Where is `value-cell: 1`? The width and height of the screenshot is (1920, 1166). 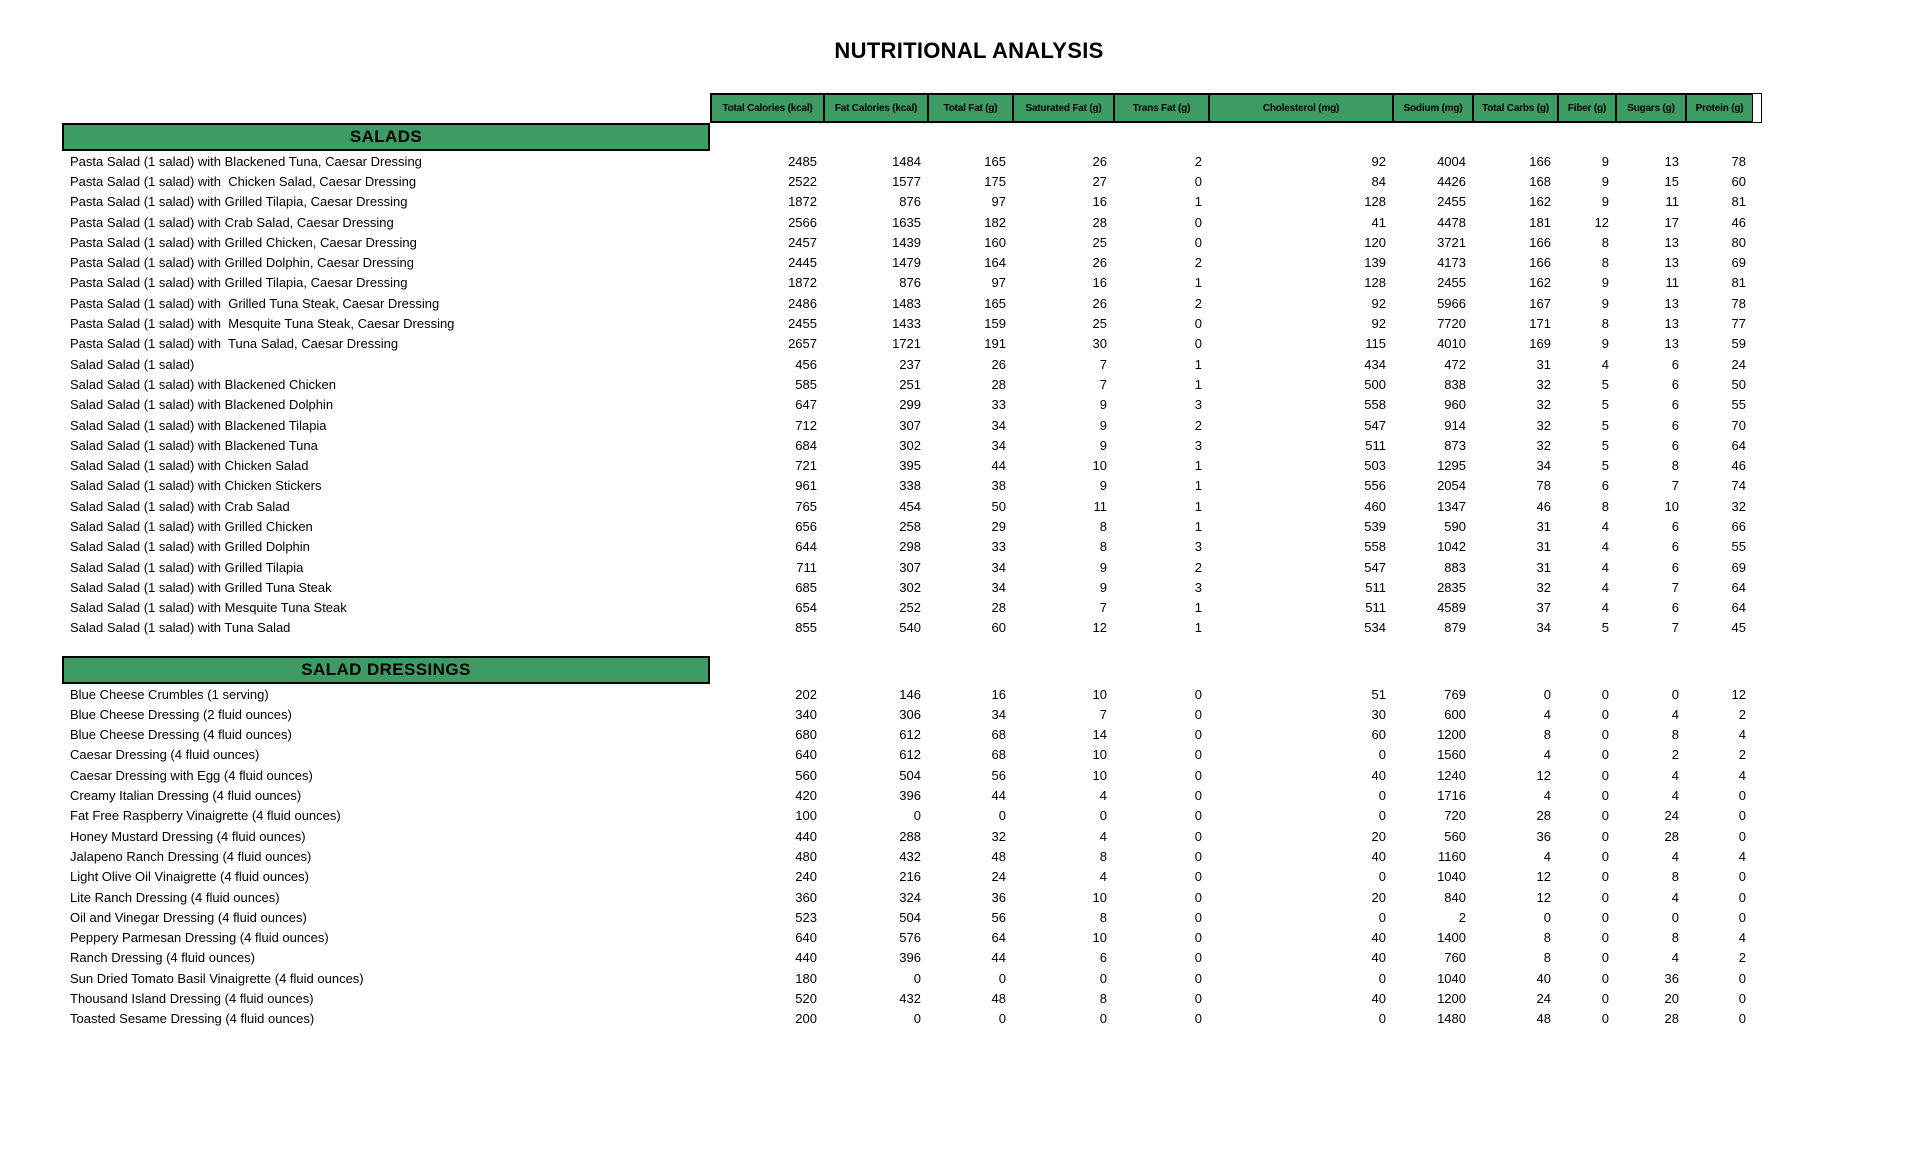 value-cell: 1 is located at coordinates (1198, 628).